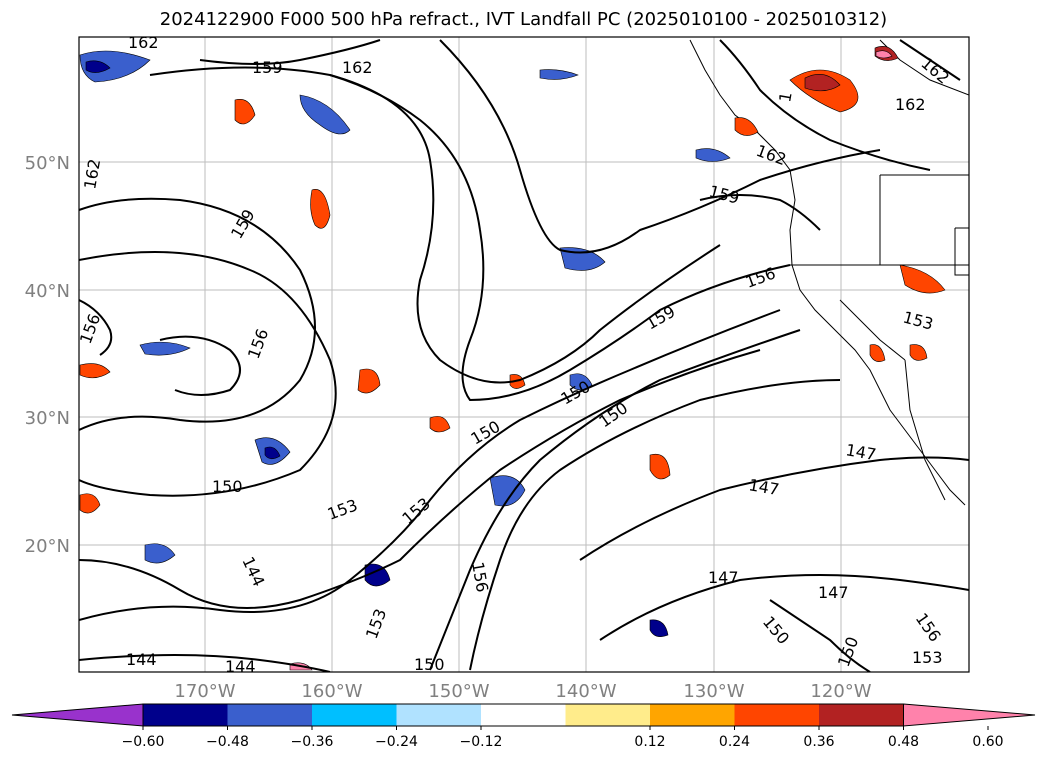 This screenshot has width=1047, height=765. I want to click on lat-label: 30°N, so click(47, 418).